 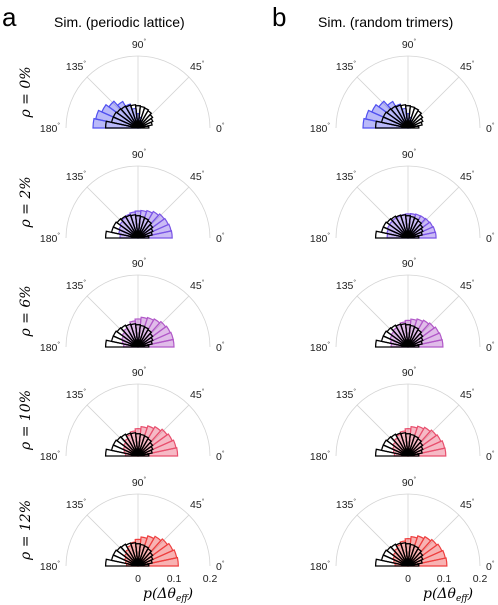 What do you see at coordinates (26, 311) in the screenshot?
I see `rho-row-label: ρ = 6%` at bounding box center [26, 311].